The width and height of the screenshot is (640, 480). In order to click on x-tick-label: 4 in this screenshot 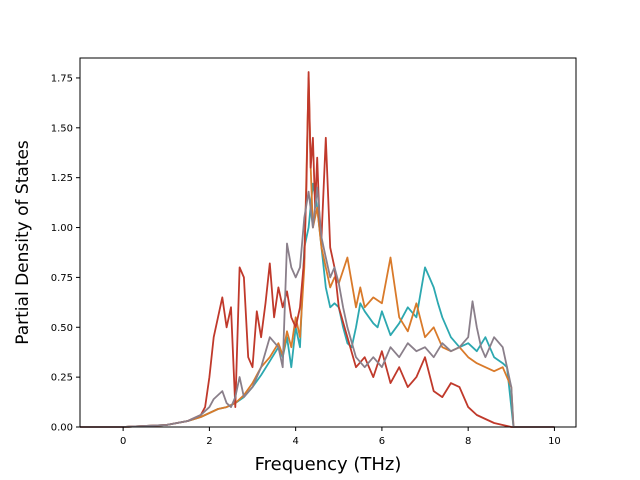, I will do `click(295, 441)`.